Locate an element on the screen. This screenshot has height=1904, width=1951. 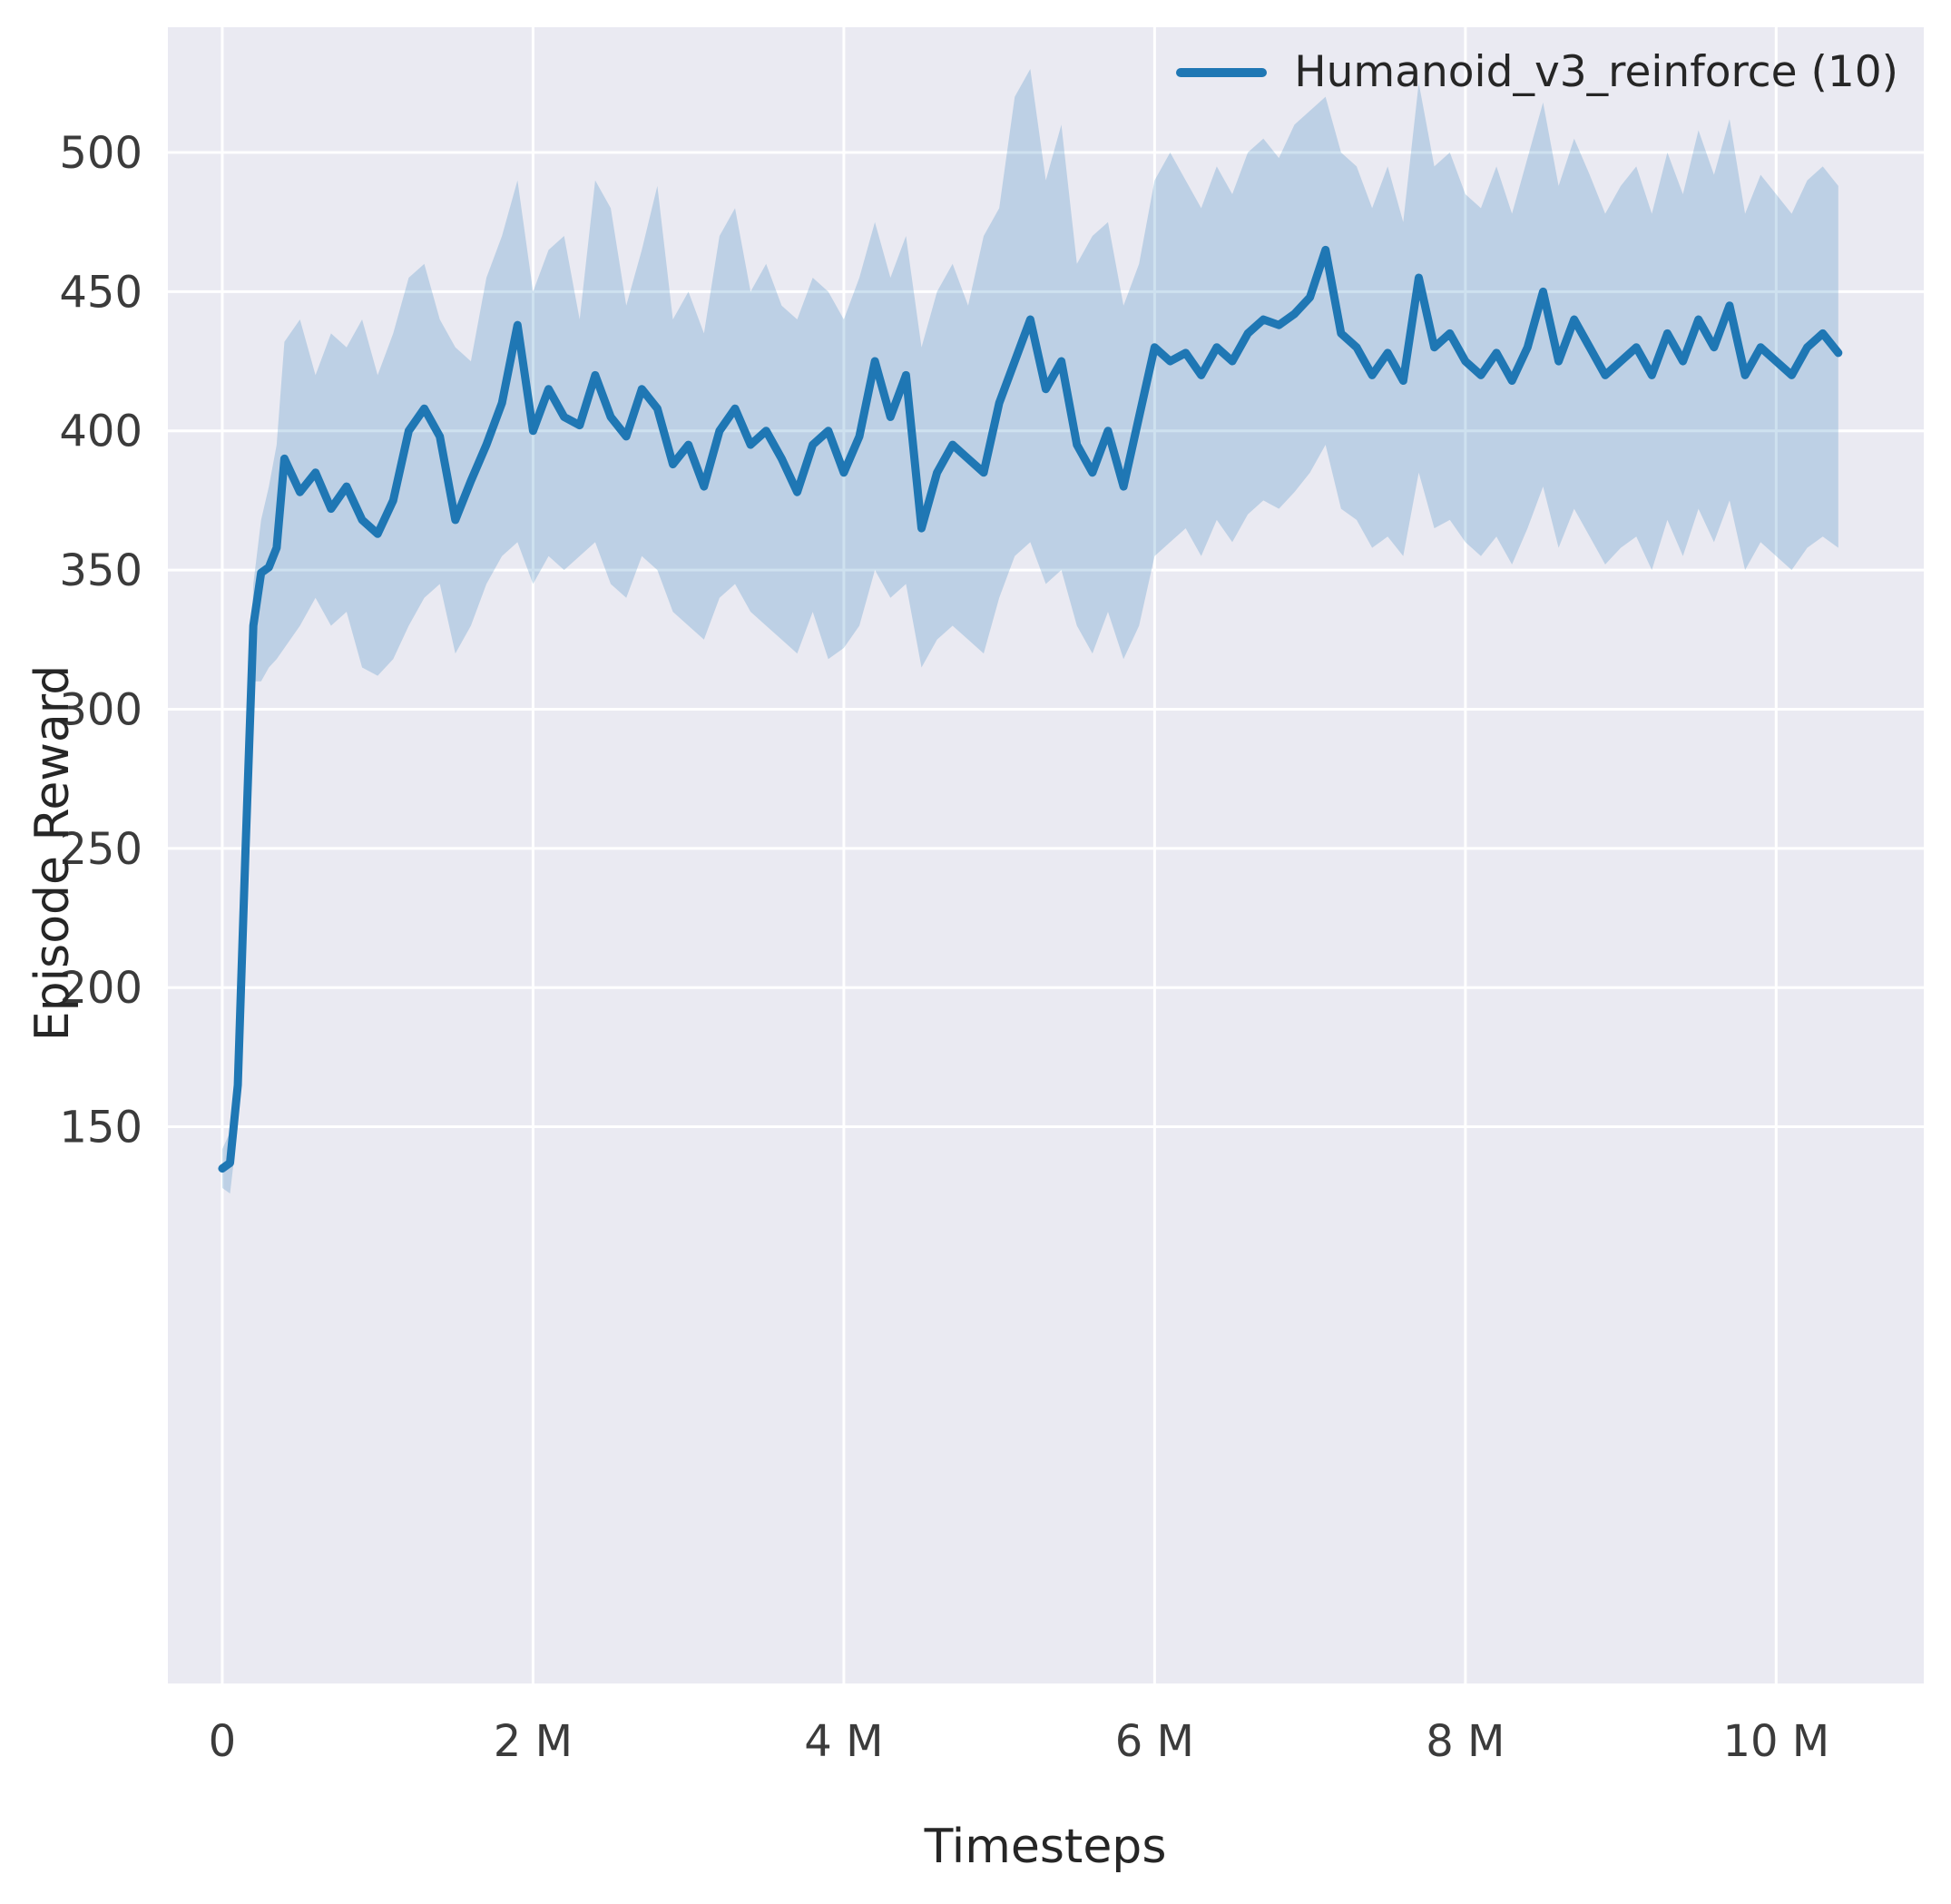
x-tick-label: 4 M is located at coordinates (843, 1741).